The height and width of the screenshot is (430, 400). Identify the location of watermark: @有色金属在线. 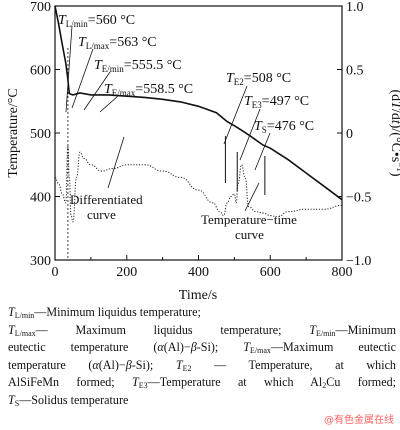
(359, 420).